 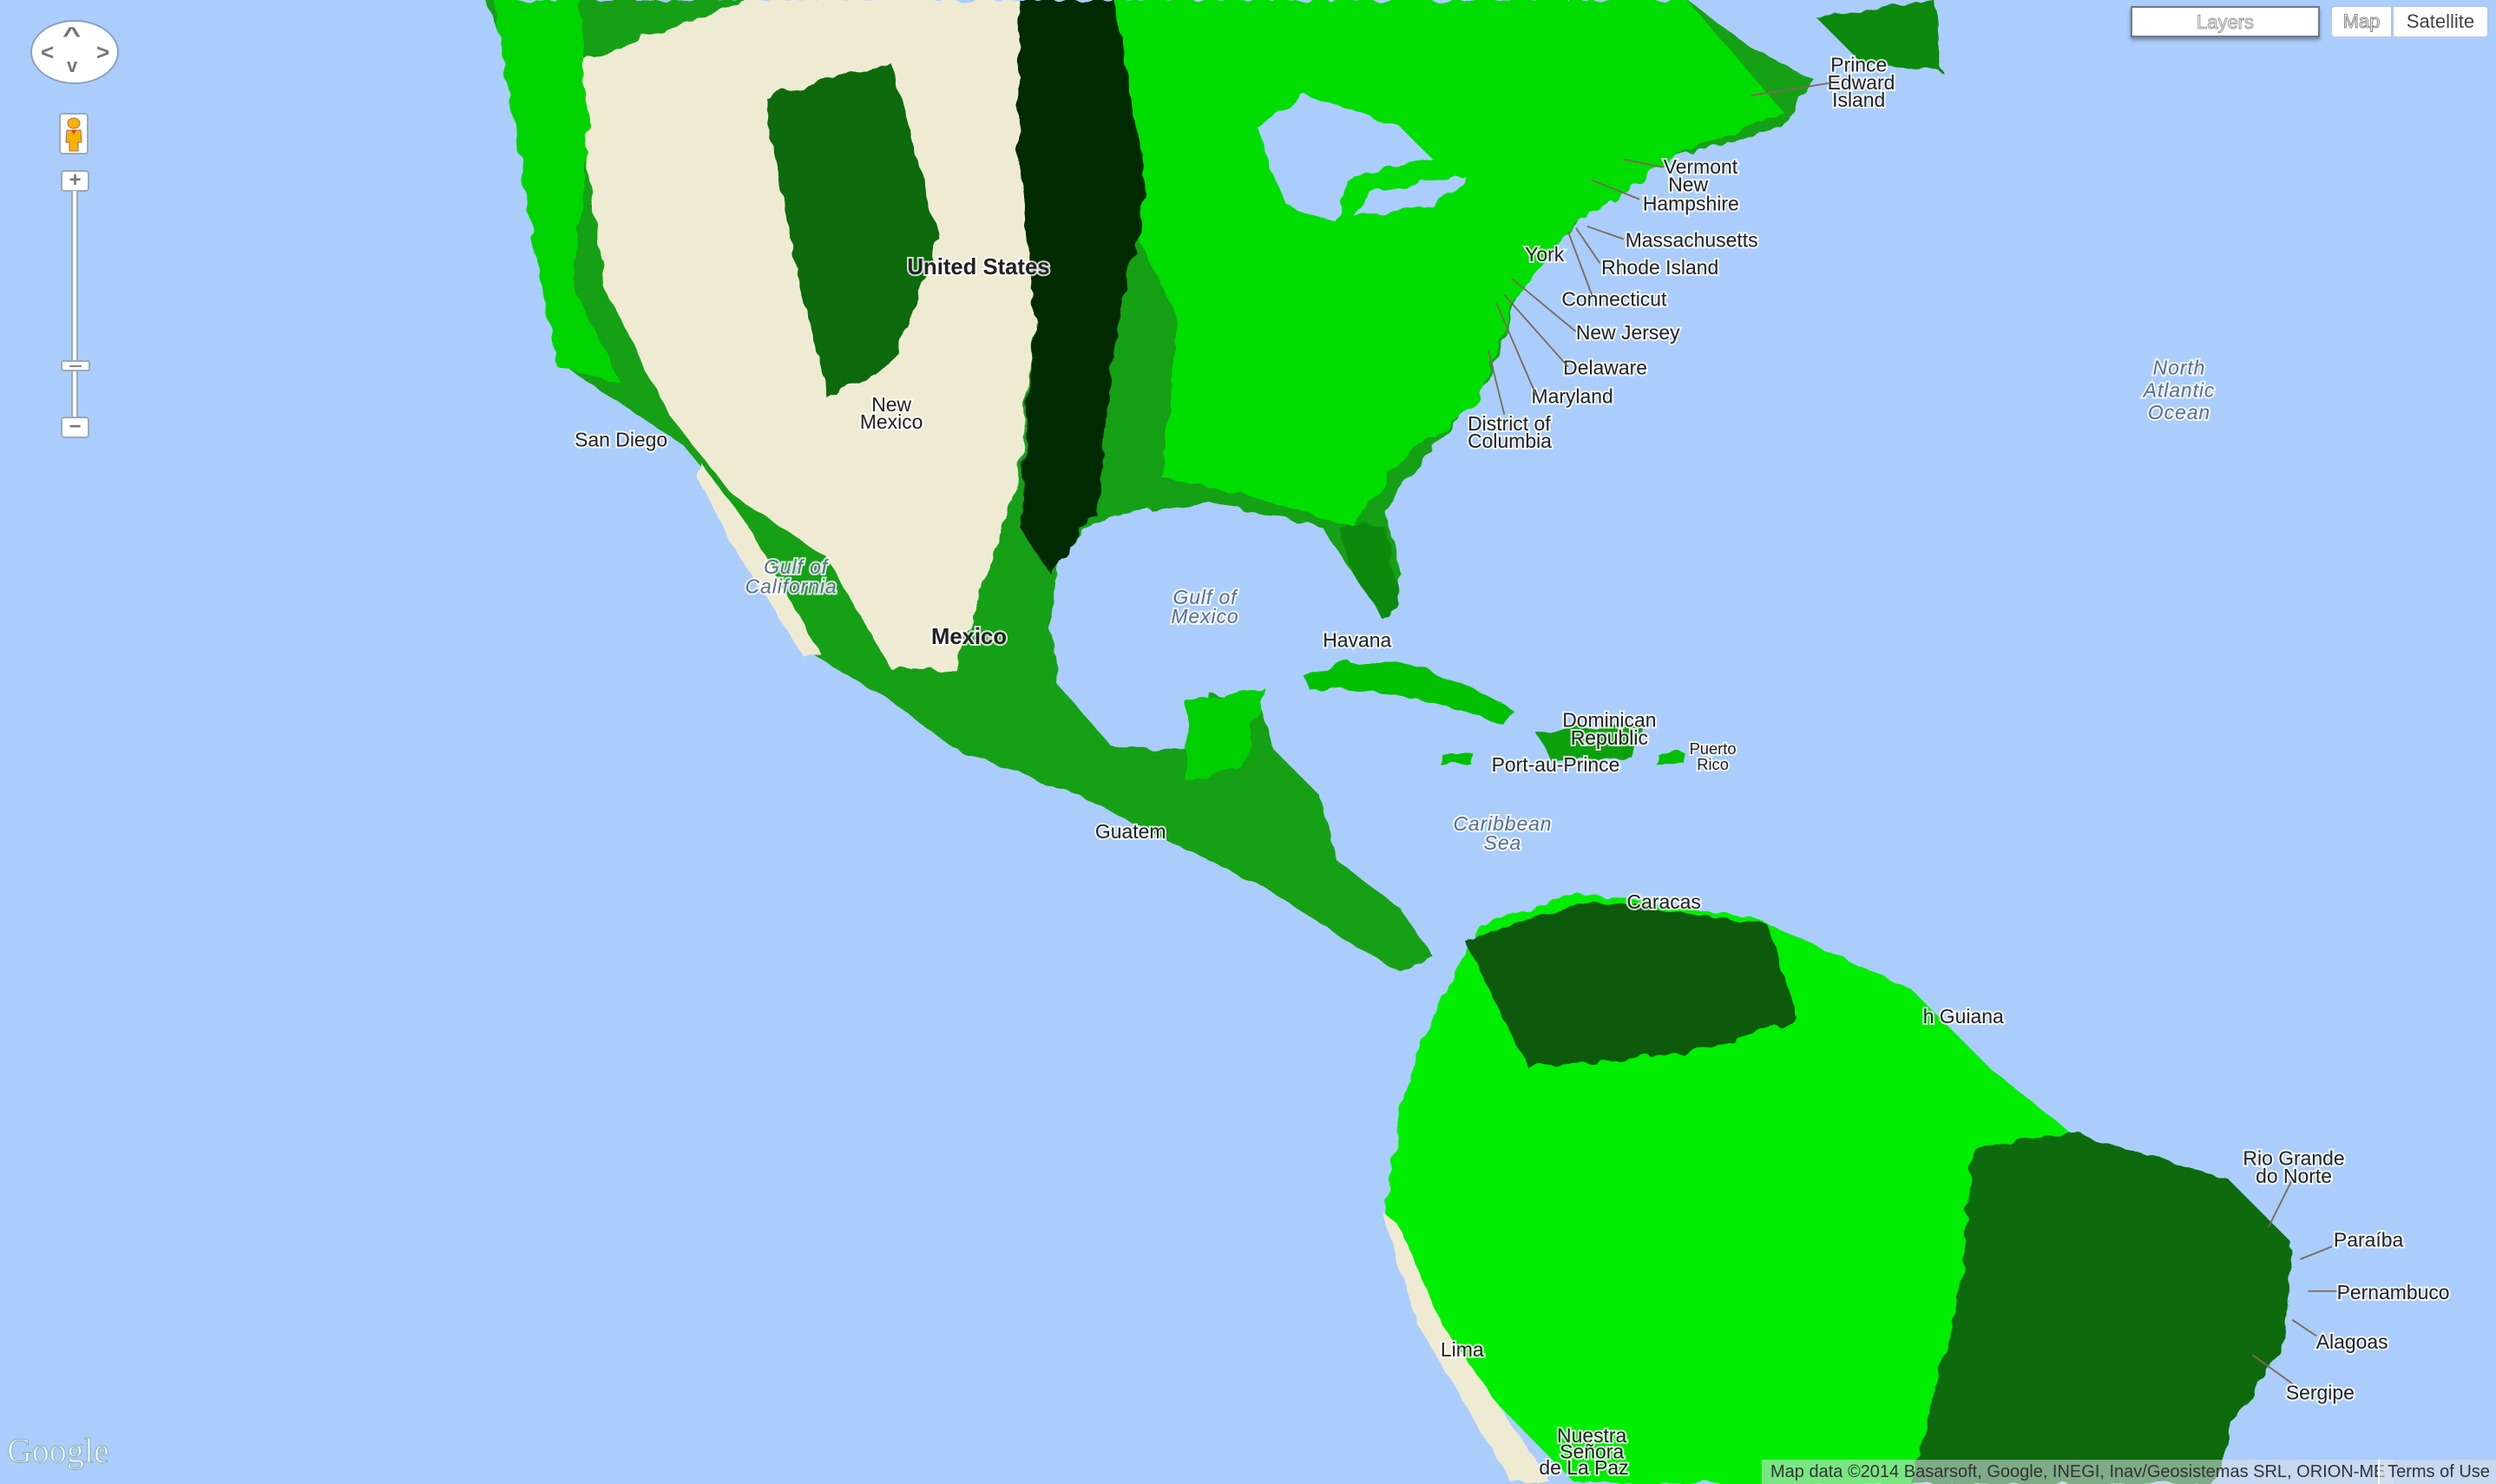 What do you see at coordinates (103, 52) in the screenshot?
I see `pan-right-icon: >` at bounding box center [103, 52].